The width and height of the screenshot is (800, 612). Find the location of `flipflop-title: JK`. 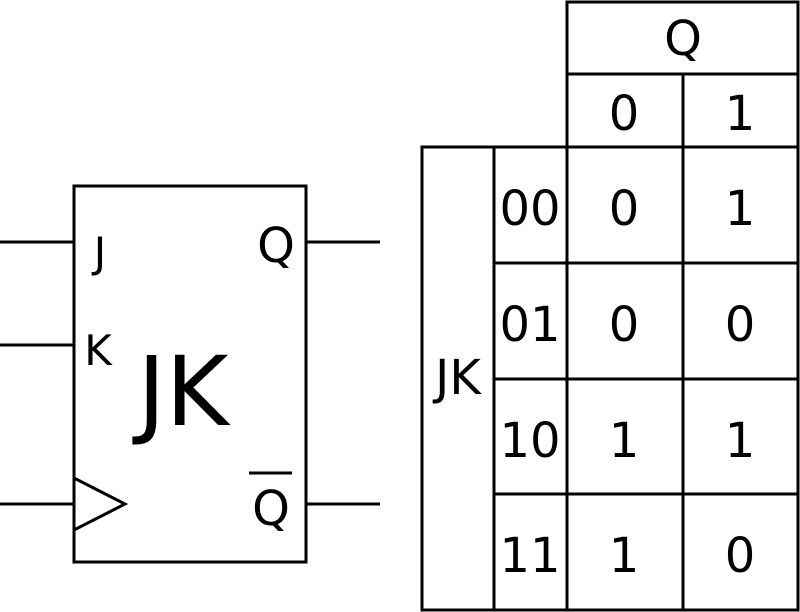

flipflop-title: JK is located at coordinates (181, 392).